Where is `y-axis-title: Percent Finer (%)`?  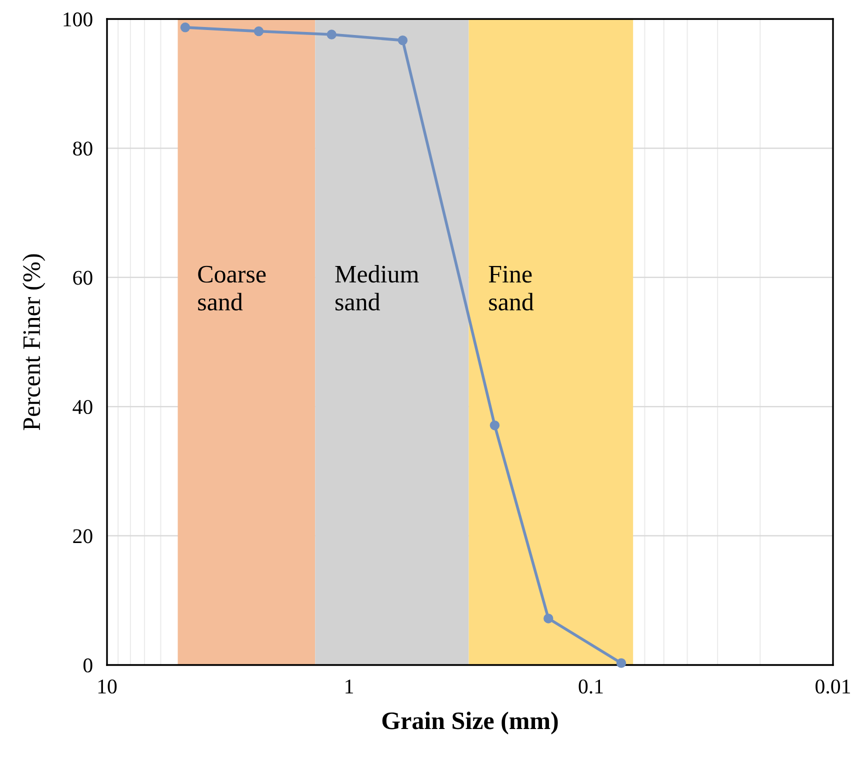
y-axis-title: Percent Finer (%) is located at coordinates (34, 342).